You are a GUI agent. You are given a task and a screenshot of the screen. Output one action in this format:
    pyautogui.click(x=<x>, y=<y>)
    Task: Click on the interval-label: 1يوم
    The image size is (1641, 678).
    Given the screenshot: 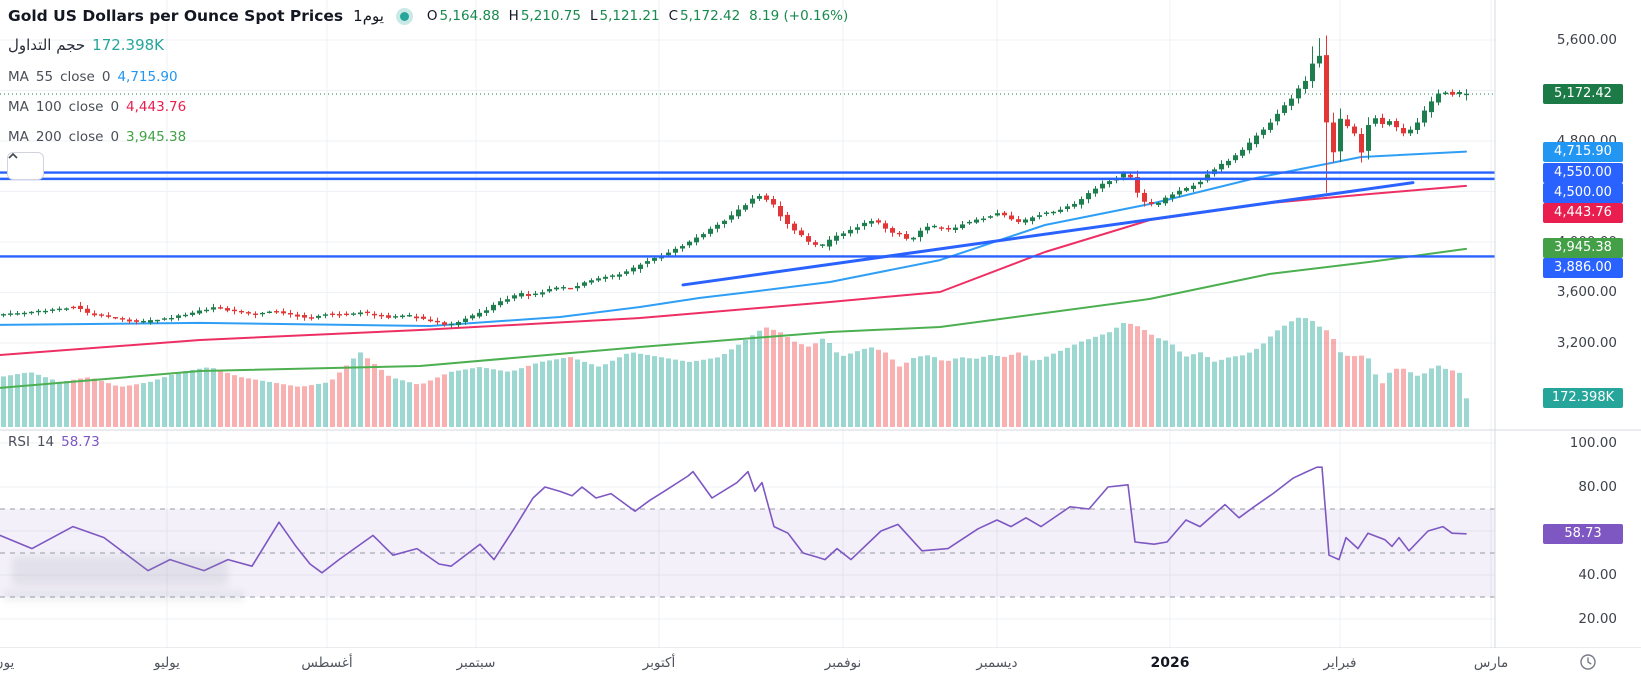 What is the action you would take?
    pyautogui.click(x=368, y=16)
    